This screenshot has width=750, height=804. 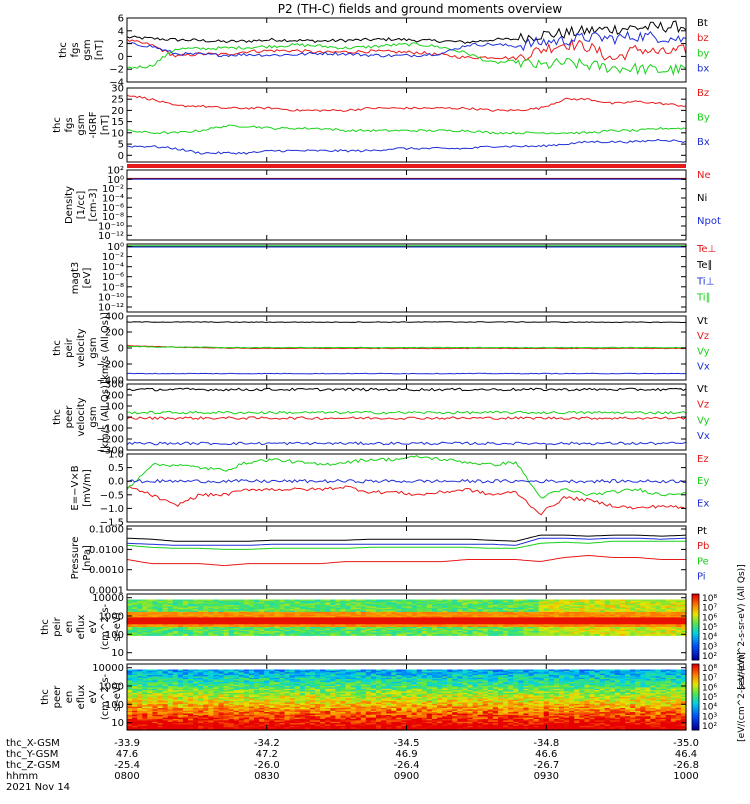 I want to click on legend-entry: Bt, so click(x=702, y=23).